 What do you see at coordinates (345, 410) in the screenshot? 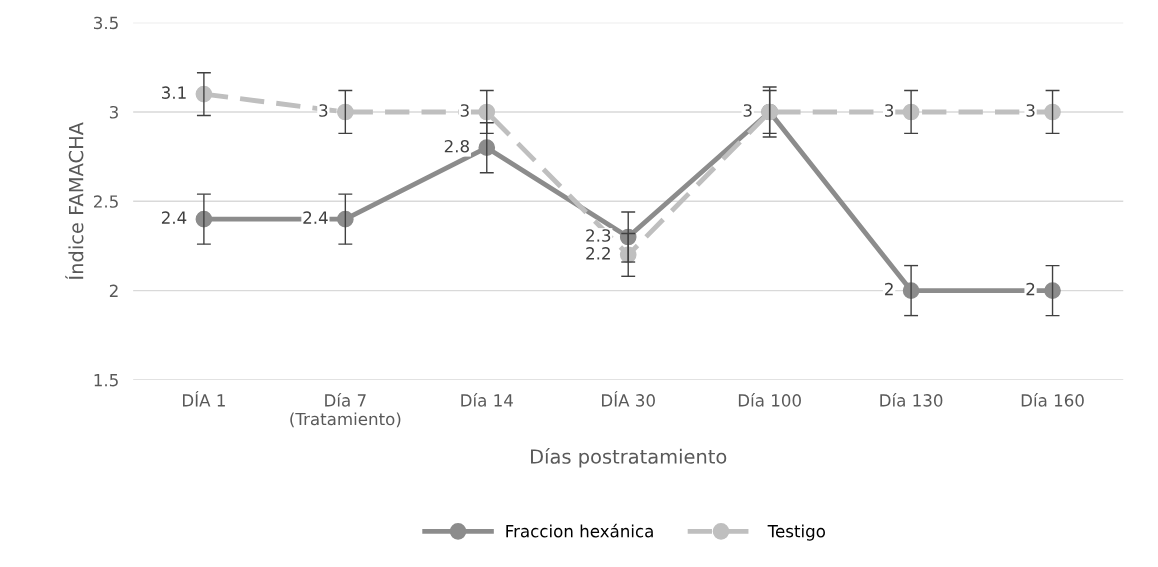
I see `x-tick-label: Día 7 (Tratamiento)` at bounding box center [345, 410].